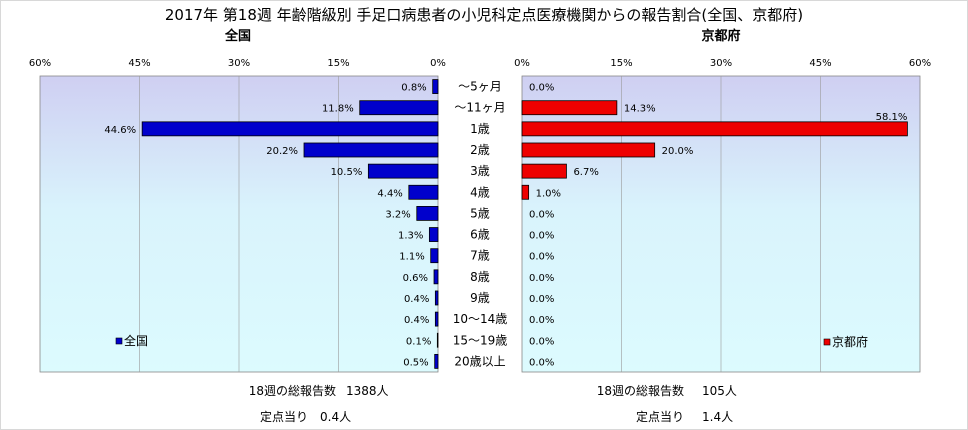 This screenshot has width=968, height=430. Describe the element at coordinates (120, 130) in the screenshot. I see `national-data-label: 44.6%` at that location.